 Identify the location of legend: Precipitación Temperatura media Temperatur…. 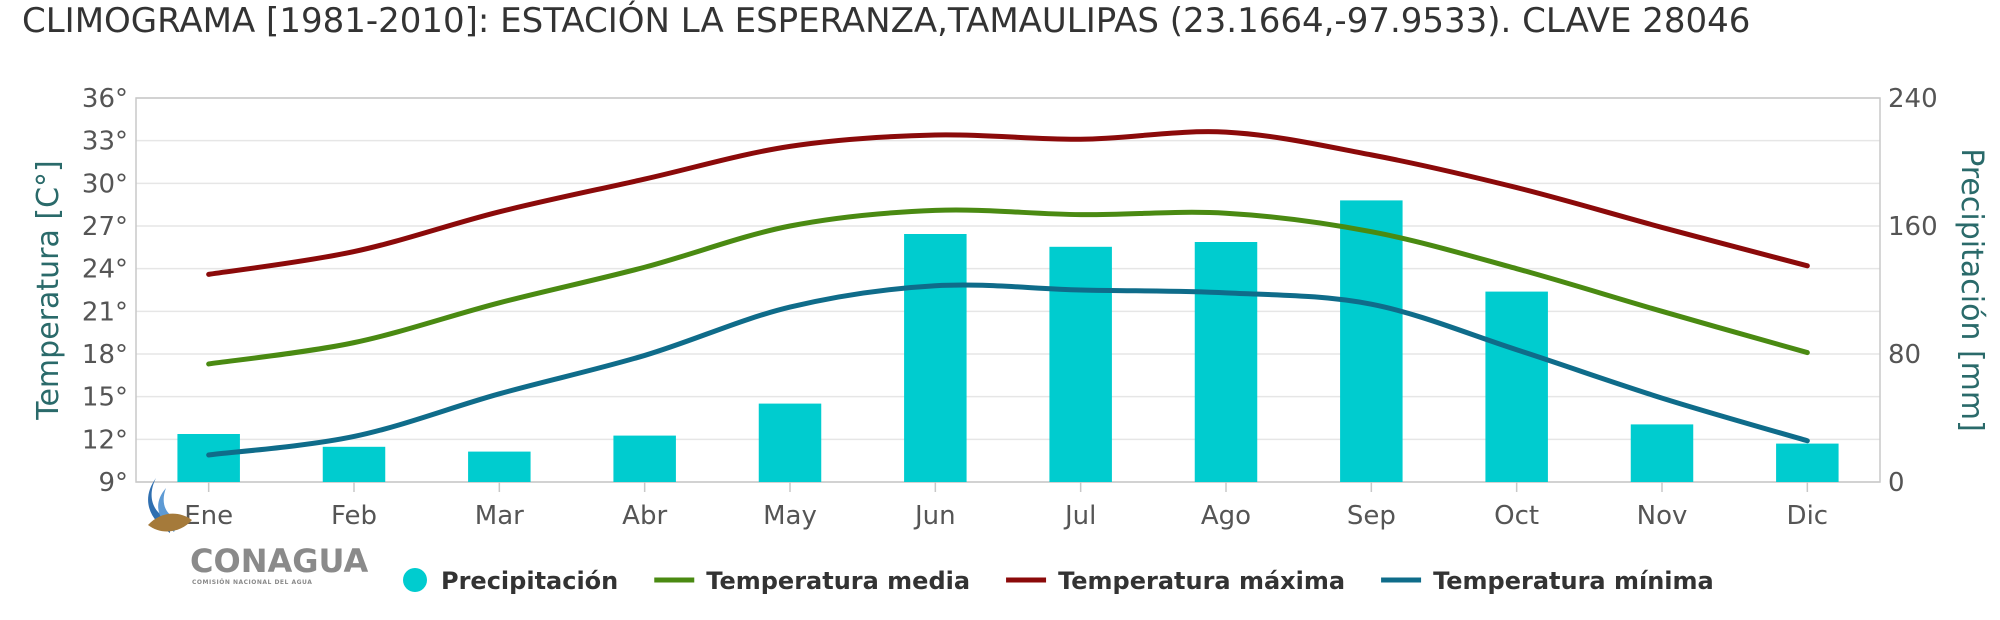
(1058, 581).